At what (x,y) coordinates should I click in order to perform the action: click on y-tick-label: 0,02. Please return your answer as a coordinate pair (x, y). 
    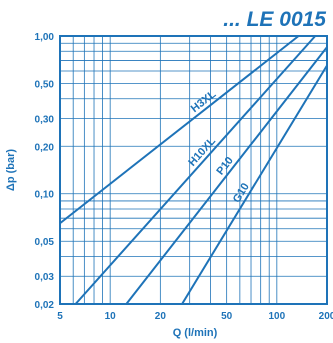
    Looking at the image, I should click on (45, 305).